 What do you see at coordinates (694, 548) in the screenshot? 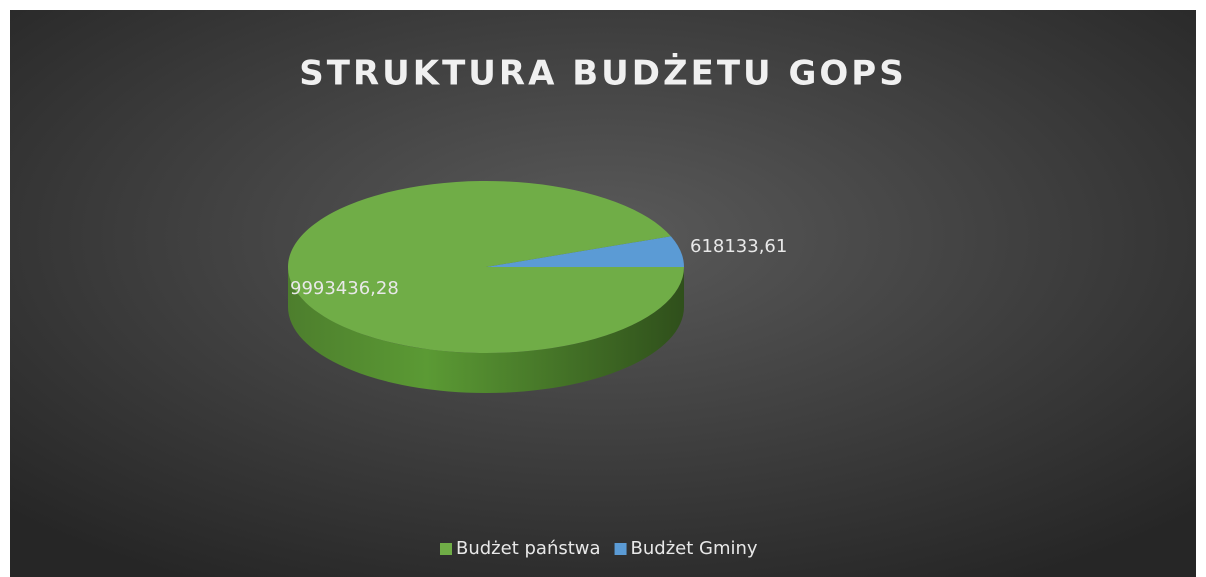
I see `legend-label: Budżet Gminy` at bounding box center [694, 548].